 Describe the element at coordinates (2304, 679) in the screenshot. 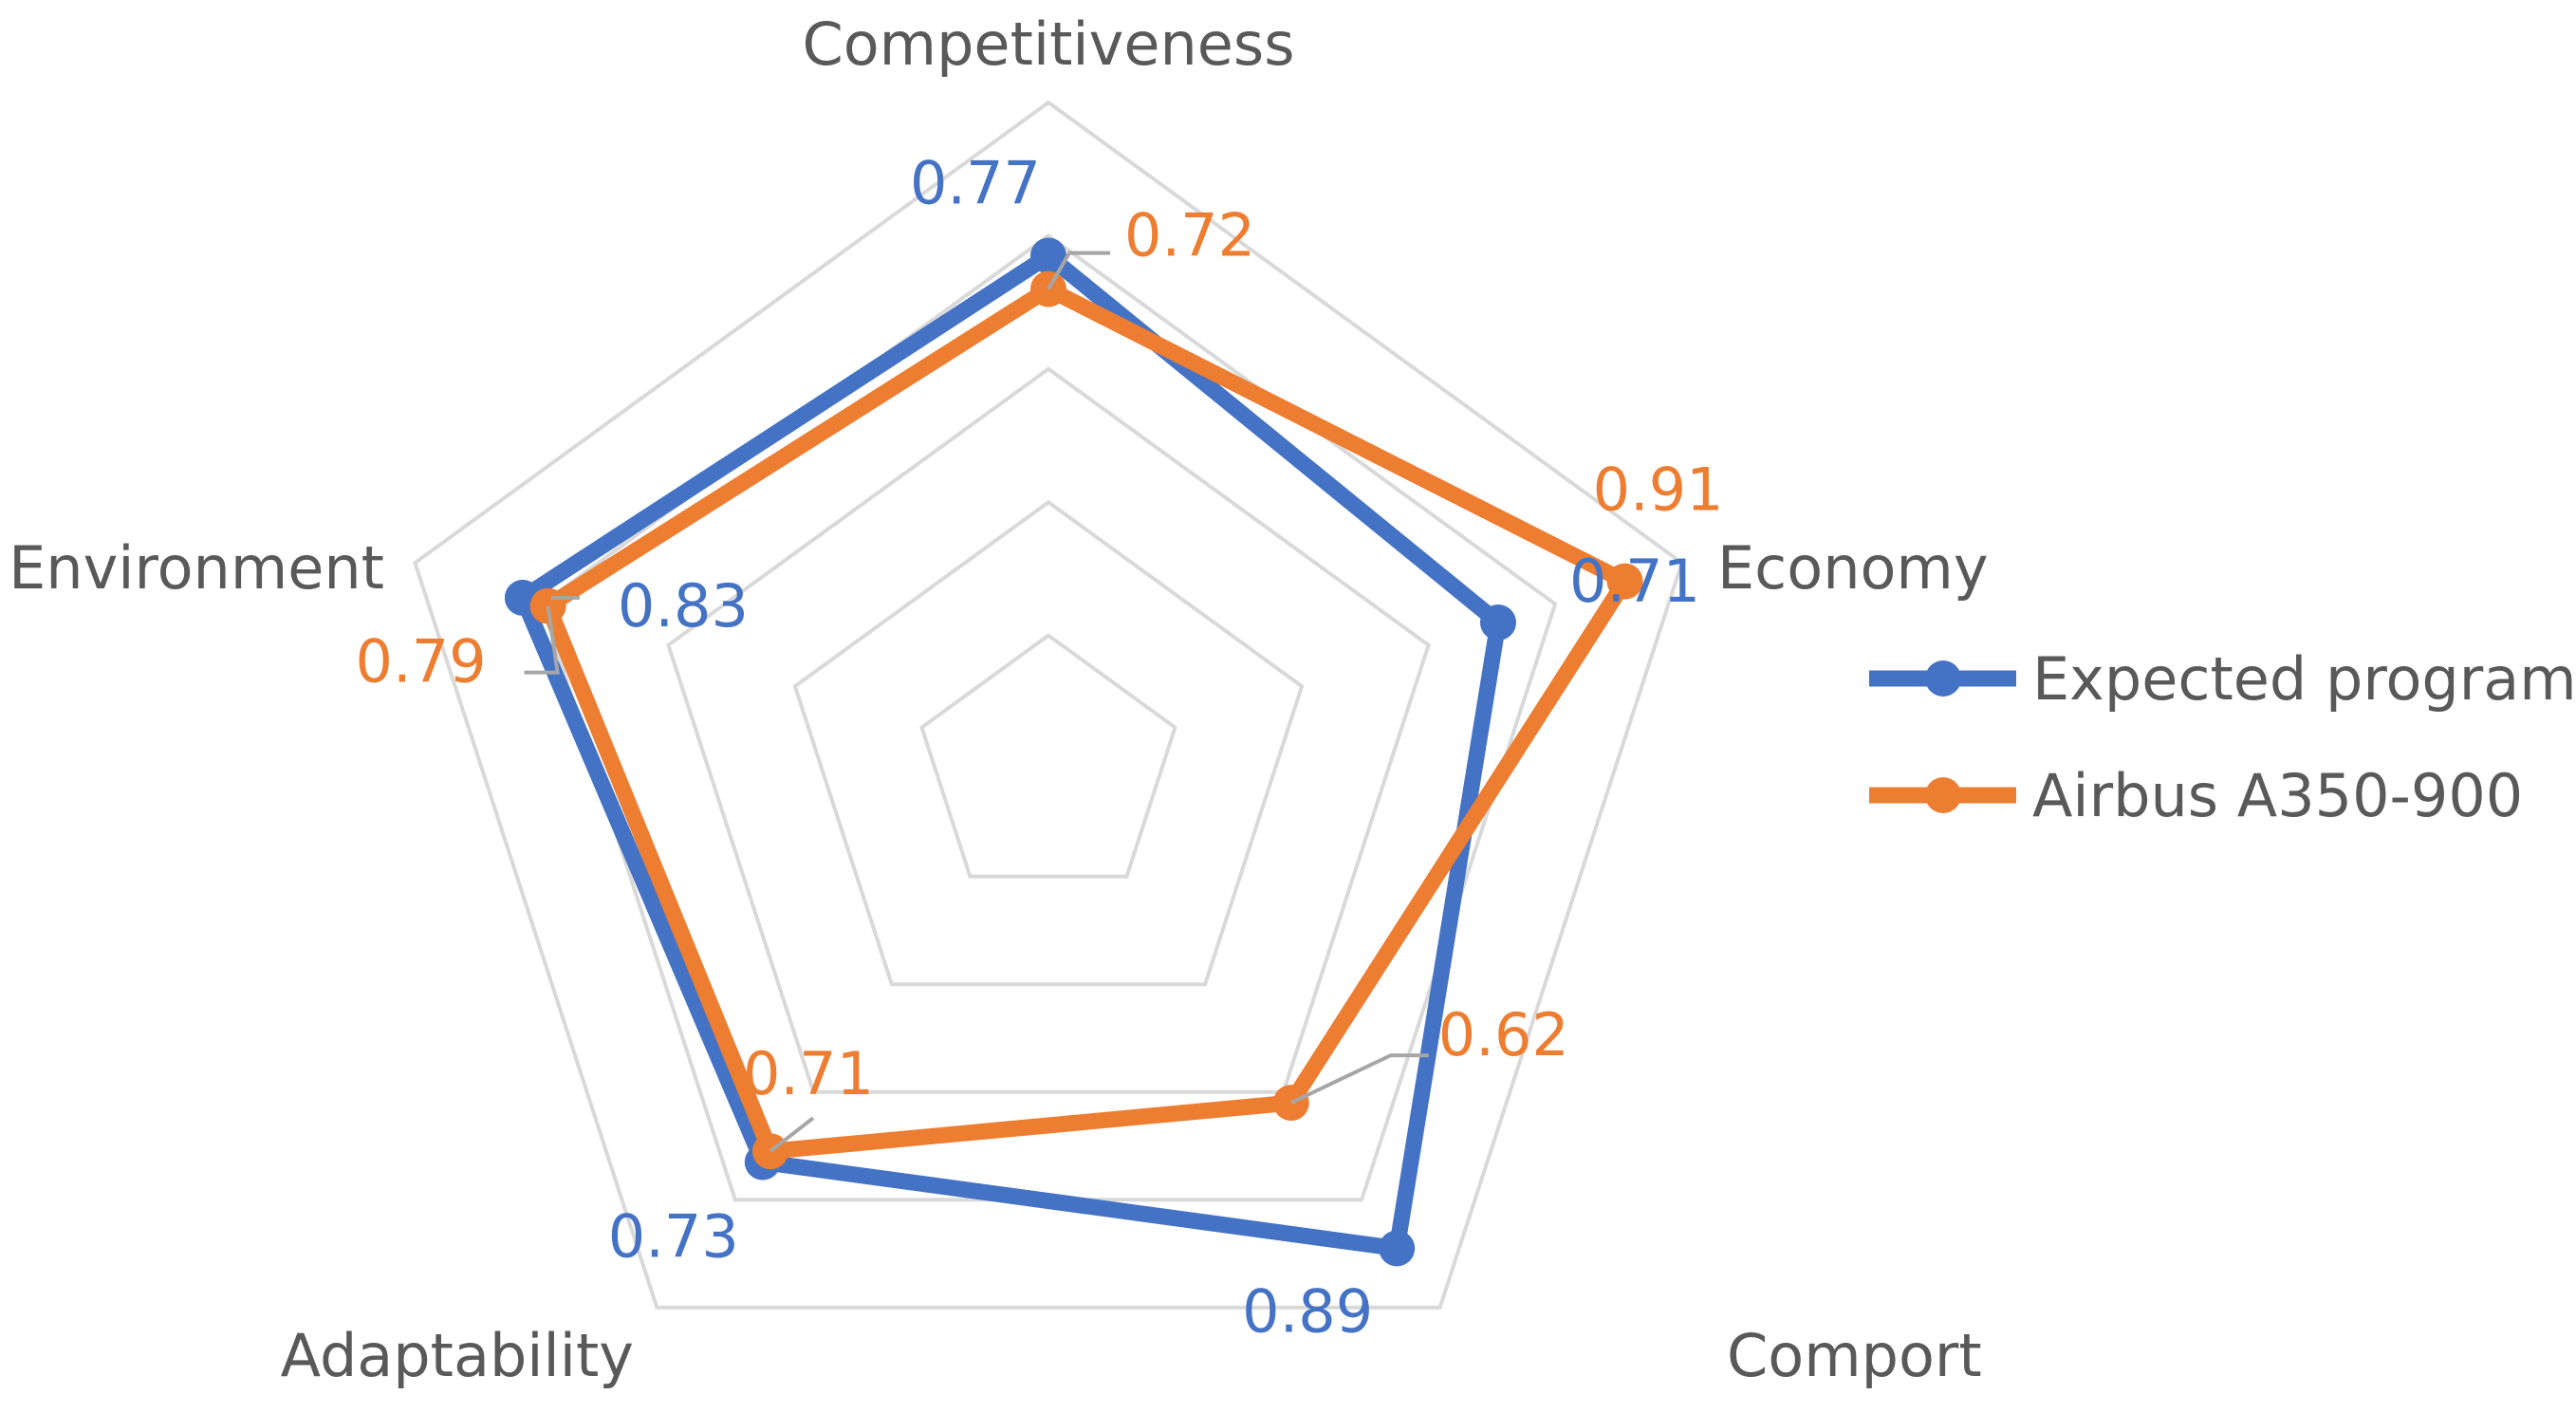

I see `legend-label-1: Expected program` at that location.